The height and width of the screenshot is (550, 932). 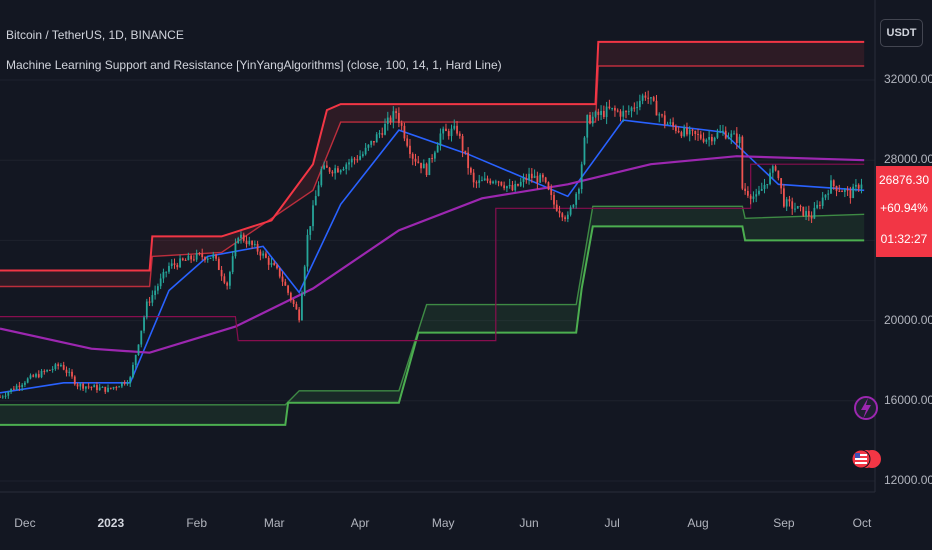 I want to click on x-tick-label: Jul, so click(x=612, y=523).